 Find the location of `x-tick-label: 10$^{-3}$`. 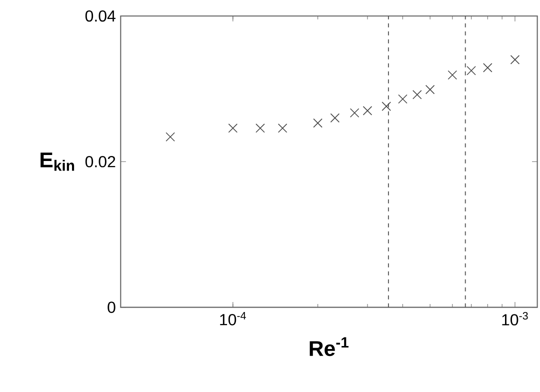

x-tick-label: 10$^{-3}$ is located at coordinates (515, 319).